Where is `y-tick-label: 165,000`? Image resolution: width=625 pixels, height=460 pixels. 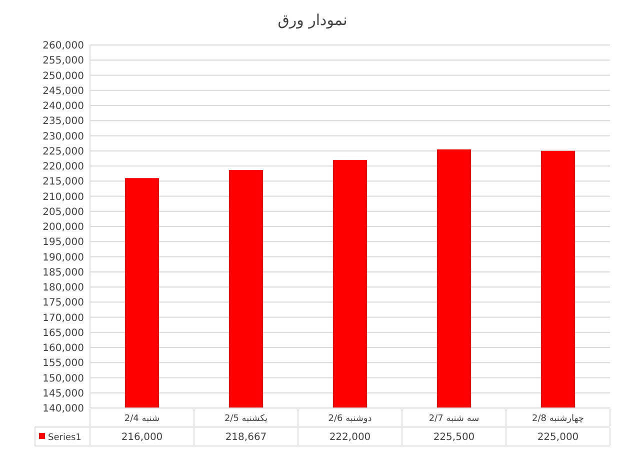 y-tick-label: 165,000 is located at coordinates (63, 333).